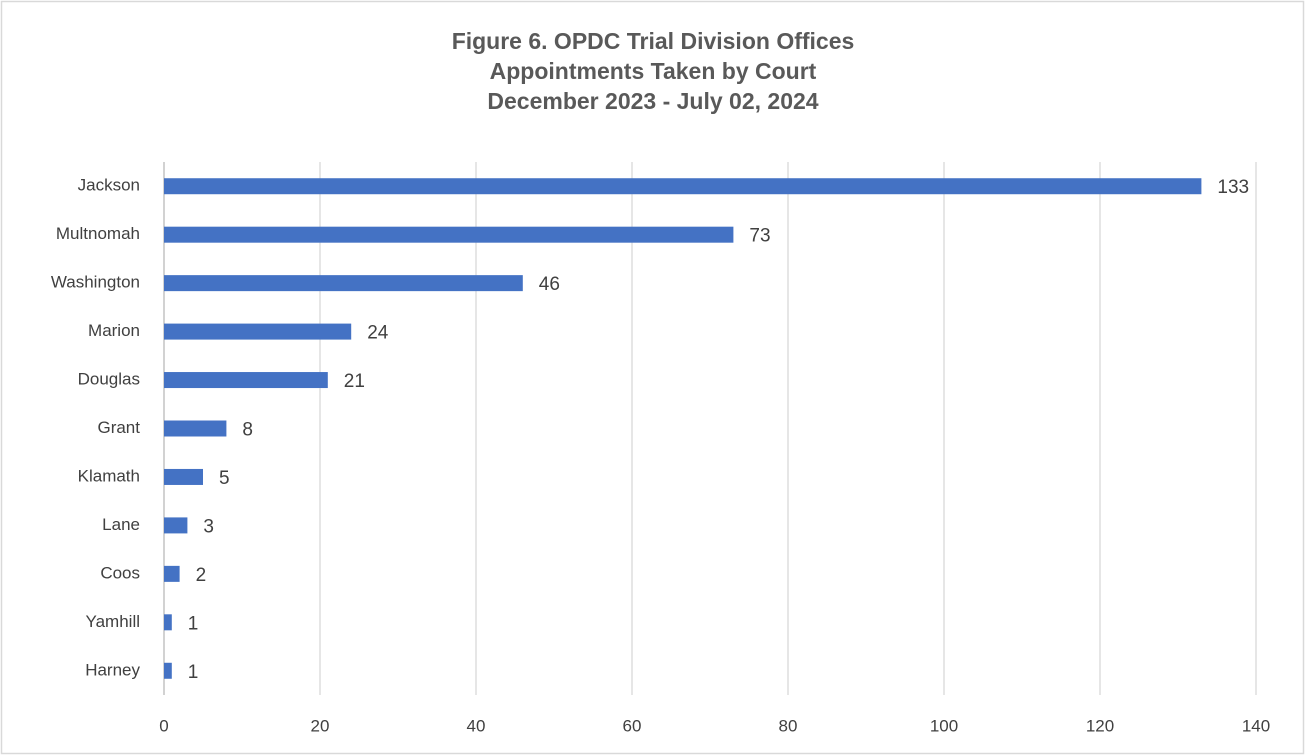  What do you see at coordinates (114, 330) in the screenshot?
I see `y-tick-label: Marion` at bounding box center [114, 330].